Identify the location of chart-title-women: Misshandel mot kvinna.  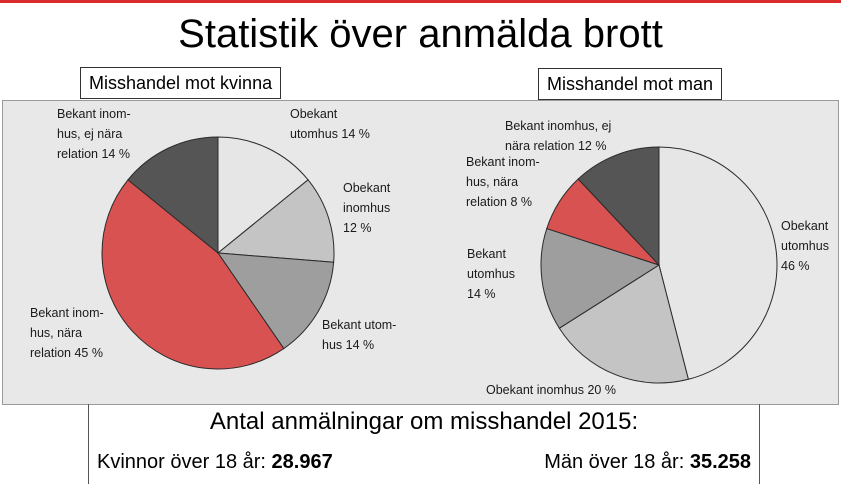
(181, 83).